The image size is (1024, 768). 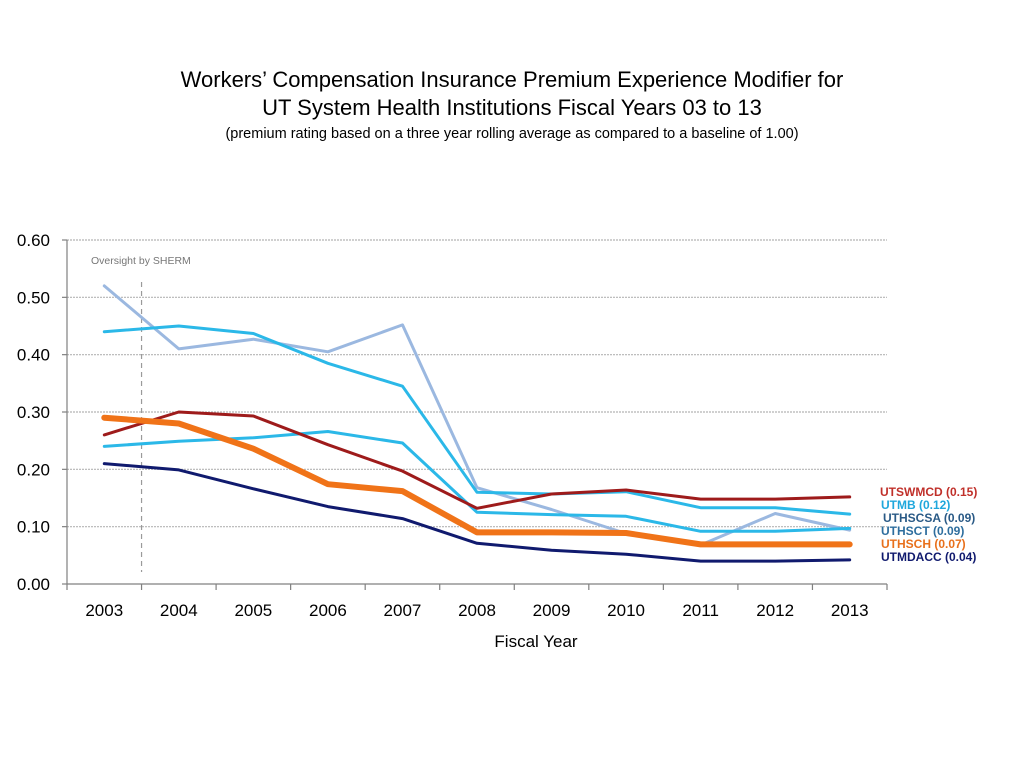 What do you see at coordinates (328, 610) in the screenshot?
I see `x-tick-label: 2006` at bounding box center [328, 610].